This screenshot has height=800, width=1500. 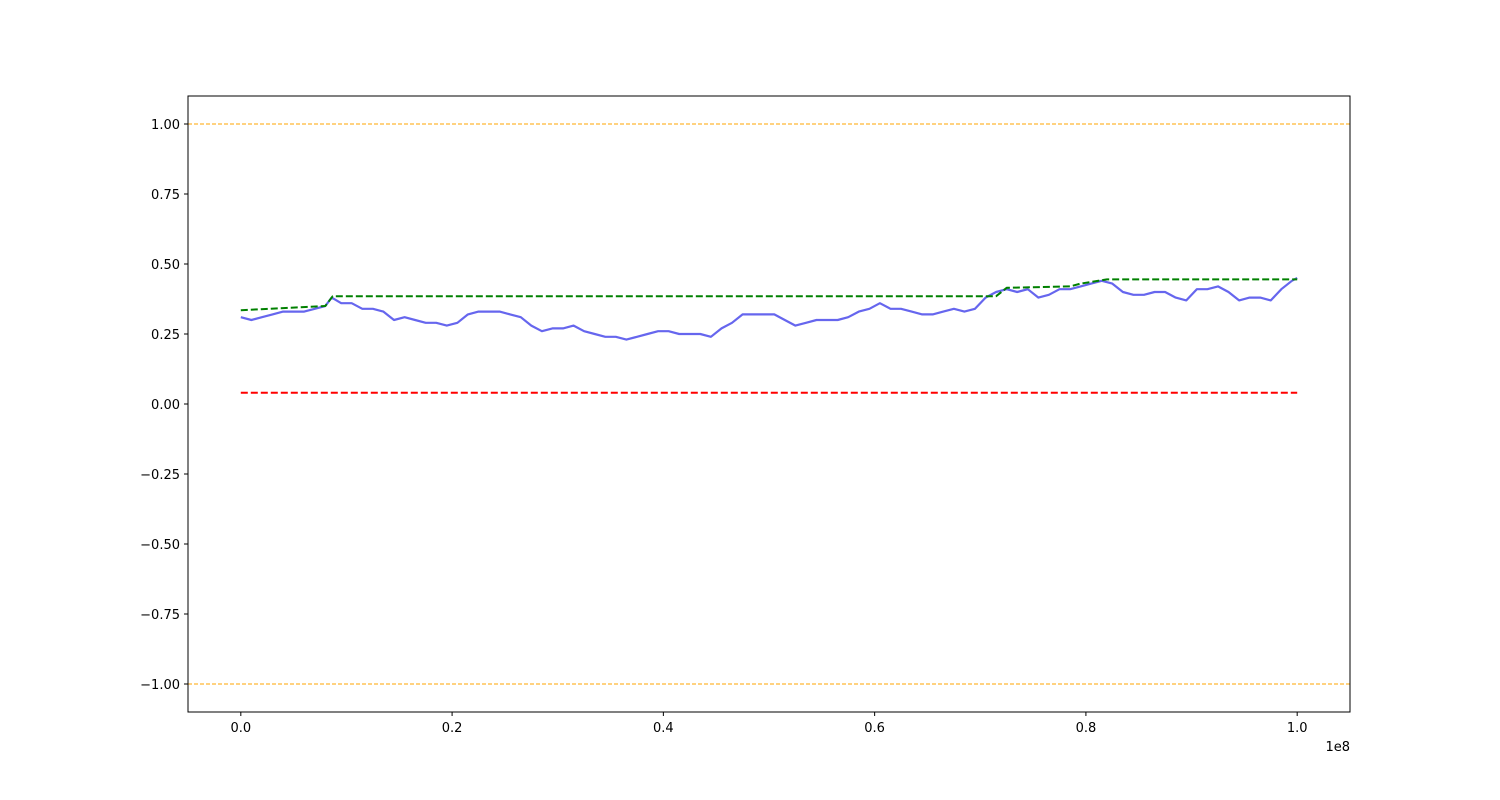 I want to click on x-tick-label: 0.6, so click(x=874, y=728).